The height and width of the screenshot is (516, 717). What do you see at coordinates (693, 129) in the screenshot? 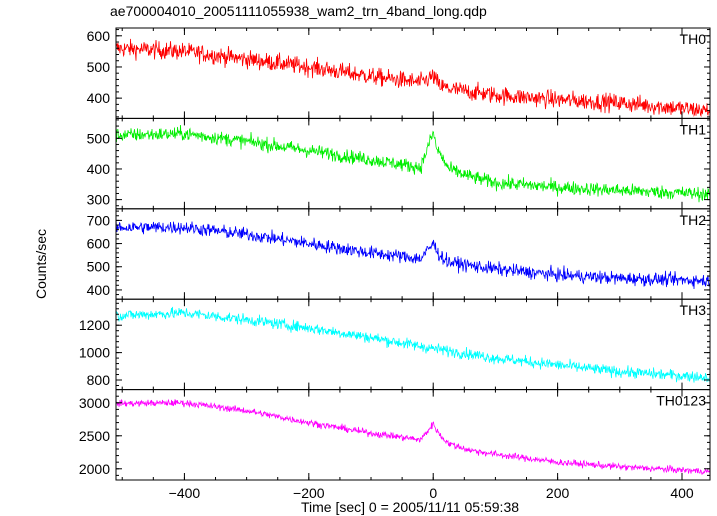
I see `panel-label: TH1` at bounding box center [693, 129].